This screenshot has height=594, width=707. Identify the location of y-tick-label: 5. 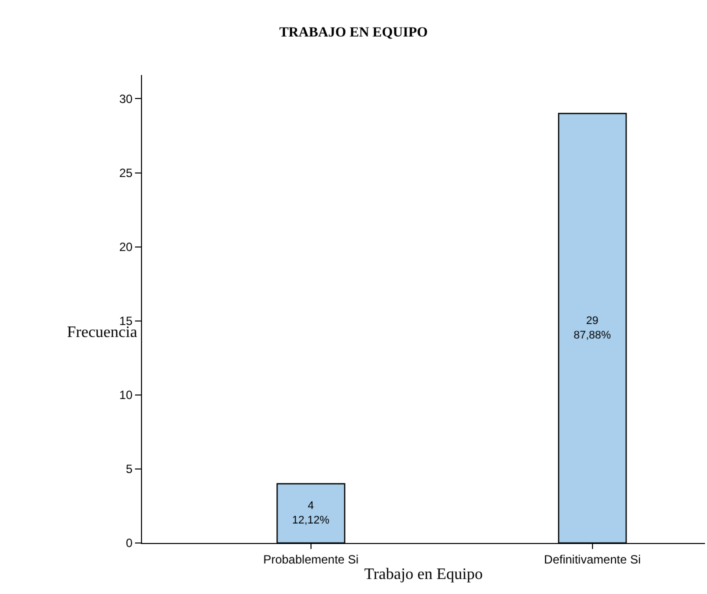
(129, 469).